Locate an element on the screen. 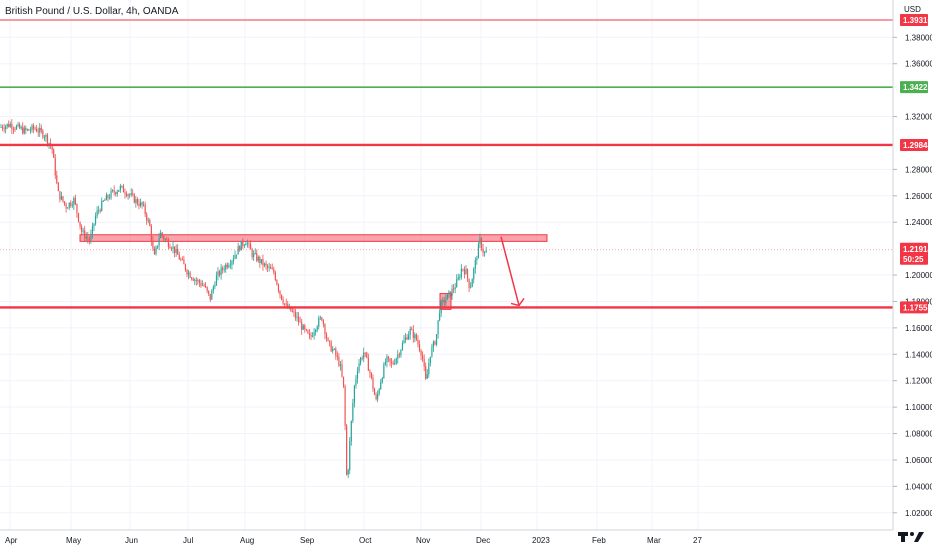 This screenshot has width=932, height=550. tradingview-logo is located at coordinates (912, 537).